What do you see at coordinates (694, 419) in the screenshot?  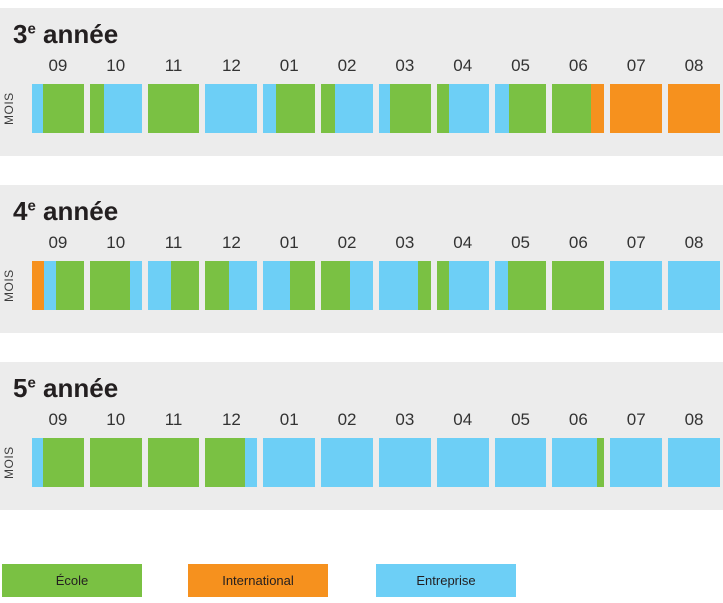 I see `month-label-08: 08` at bounding box center [694, 419].